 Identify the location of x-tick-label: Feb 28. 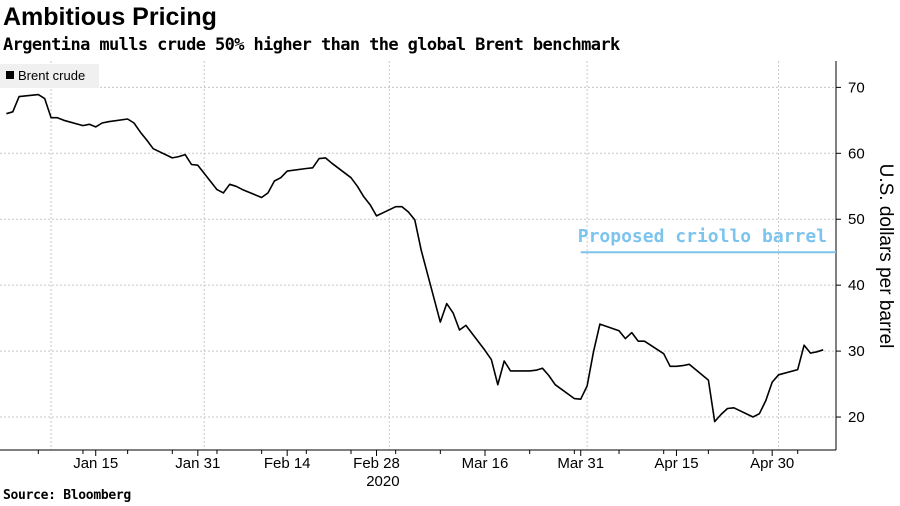
(376, 463).